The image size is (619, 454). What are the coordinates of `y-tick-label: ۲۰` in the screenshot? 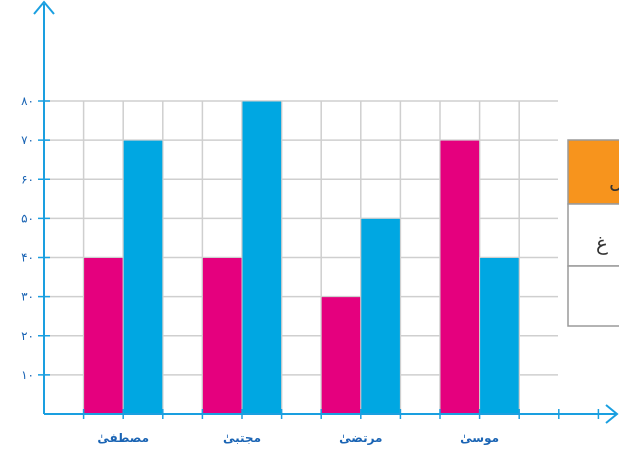 It's located at (27, 336).